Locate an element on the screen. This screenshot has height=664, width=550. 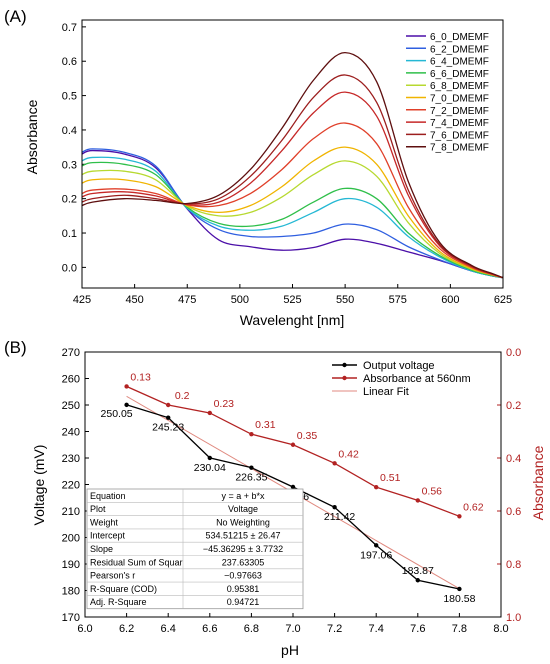
y-tick-label: 0.7 is located at coordinates (69, 28).